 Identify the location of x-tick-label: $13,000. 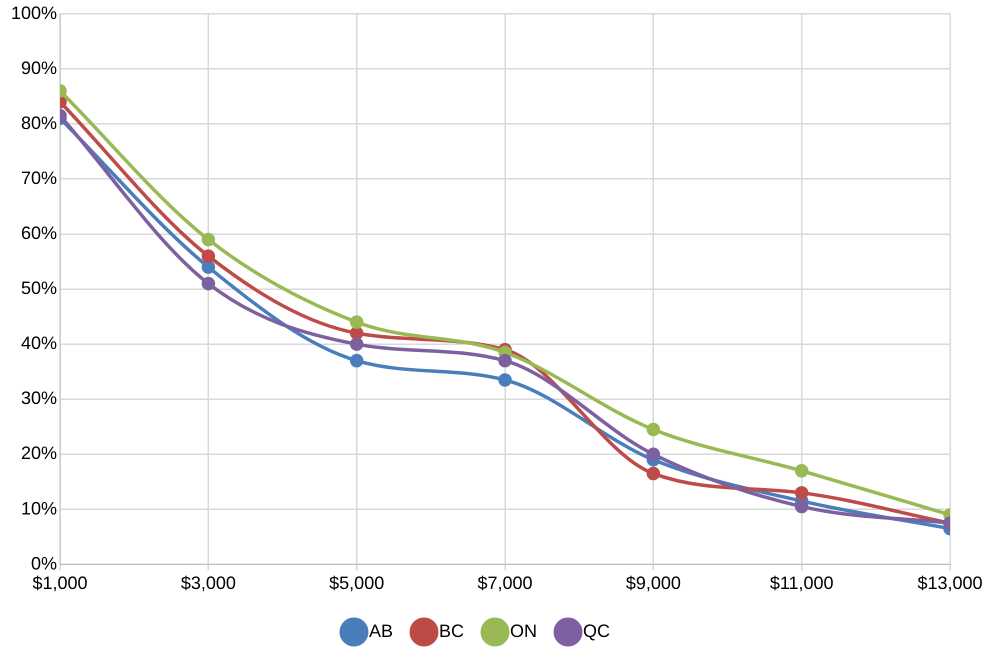
(950, 583).